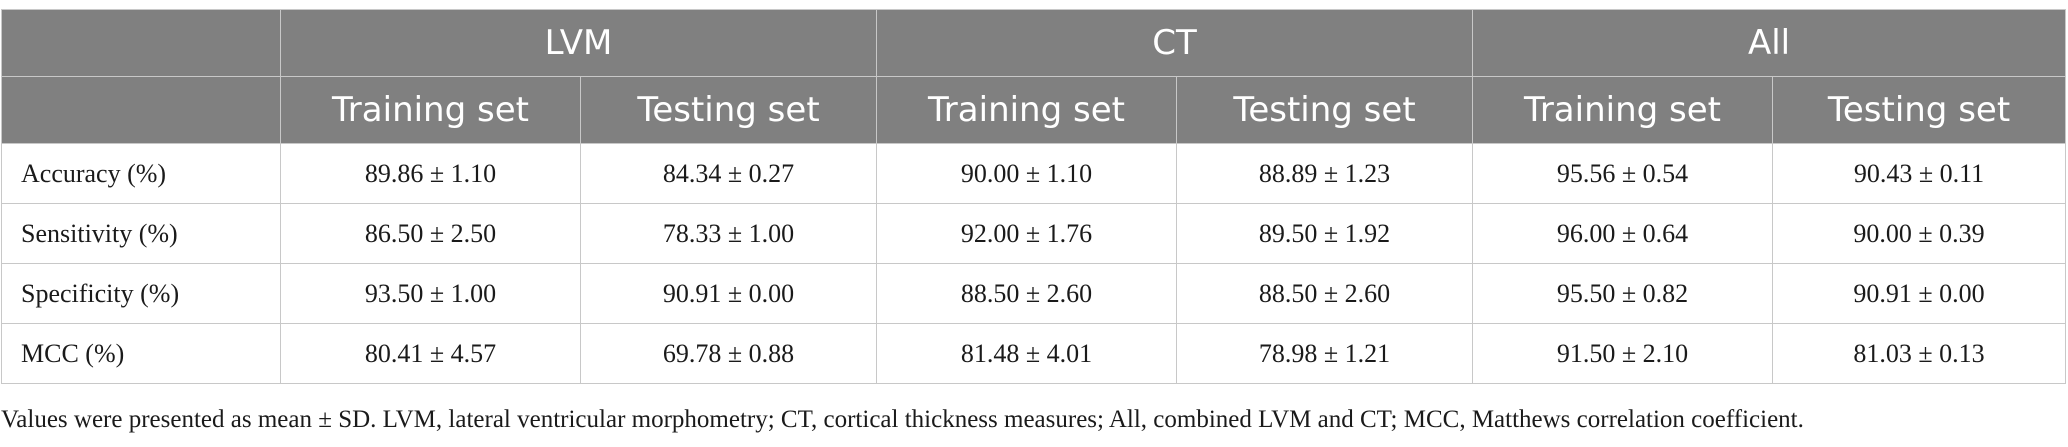 The width and height of the screenshot is (2068, 447). Describe the element at coordinates (1623, 293) in the screenshot. I see `table-cell: 95.50 ± 0.82` at that location.